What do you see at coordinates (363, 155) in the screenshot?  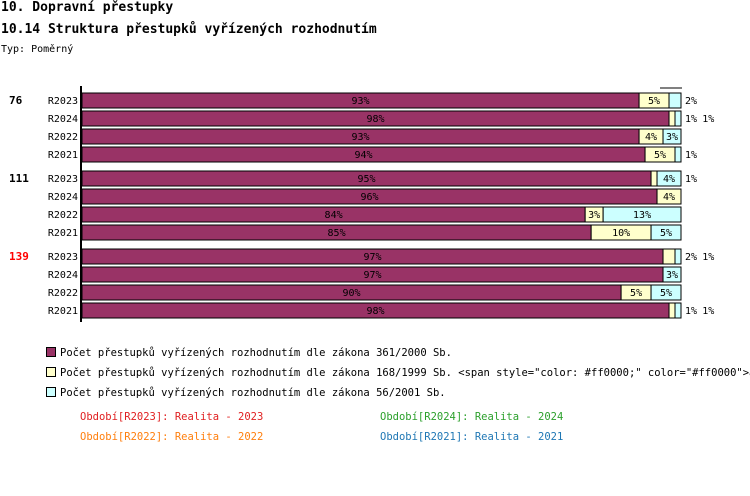 I see `bar-value-label: 94%` at bounding box center [363, 155].